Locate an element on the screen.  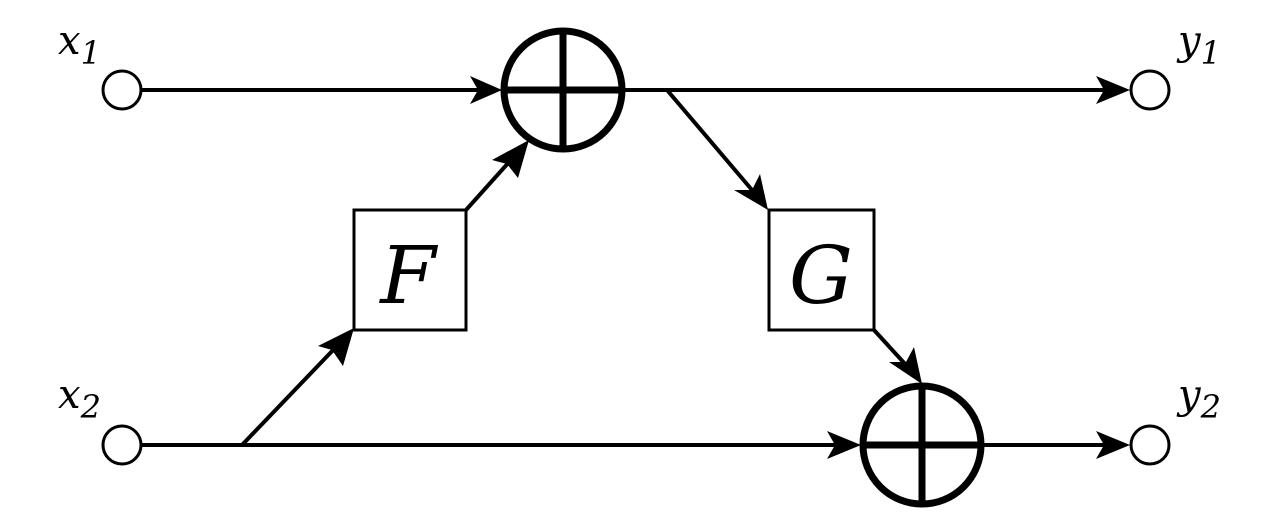
arrowhead-into-top-sum-from-f is located at coordinates (510, 159).